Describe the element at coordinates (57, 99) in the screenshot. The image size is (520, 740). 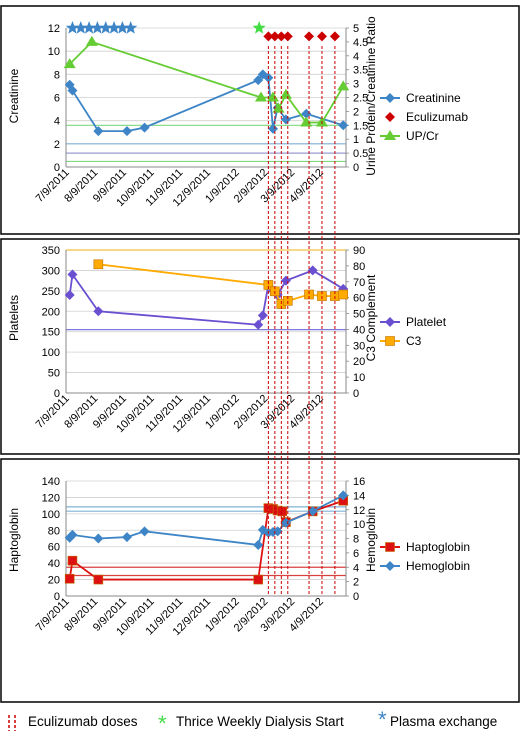
I see `y-tick-label: 6` at that location.